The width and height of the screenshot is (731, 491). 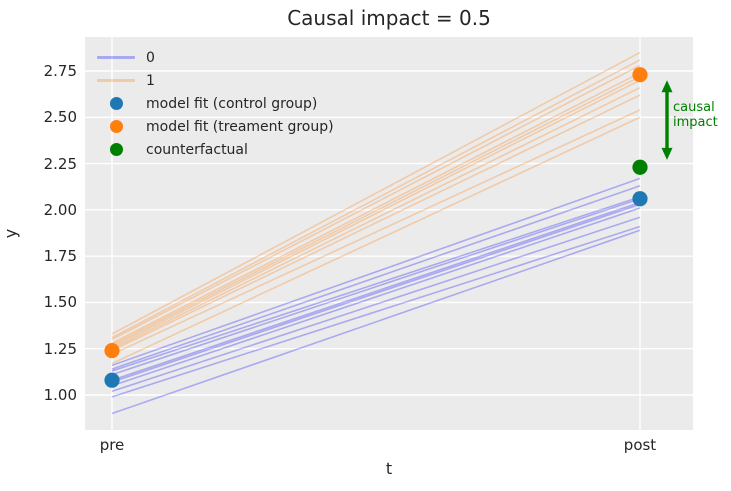 What do you see at coordinates (60, 348) in the screenshot?
I see `ytick-label-1.25: 1.25` at bounding box center [60, 348].